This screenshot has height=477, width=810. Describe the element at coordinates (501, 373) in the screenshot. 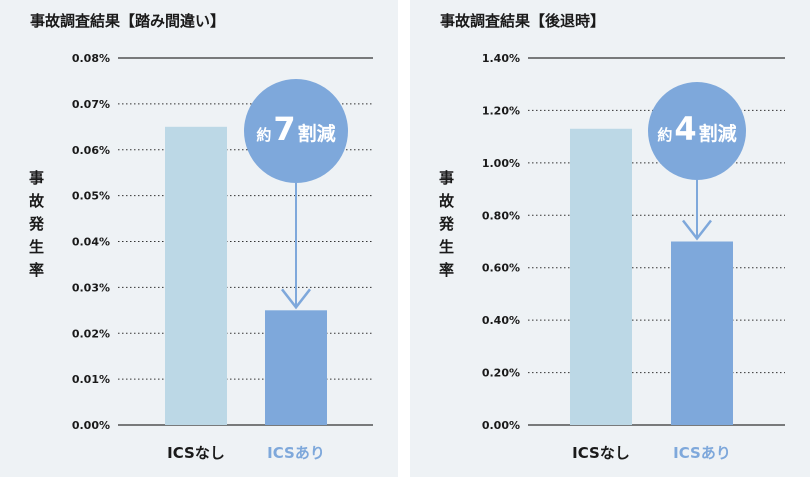

I see `y-tick-label: 0.20%` at that location.